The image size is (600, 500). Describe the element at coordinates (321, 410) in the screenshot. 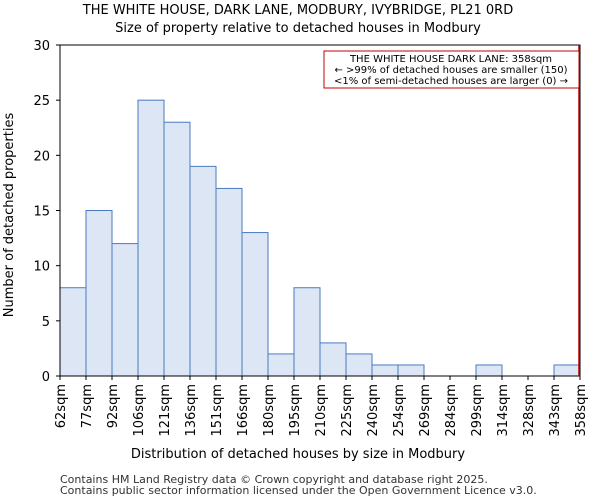

I see `x-tick-label: 210sqm` at that location.